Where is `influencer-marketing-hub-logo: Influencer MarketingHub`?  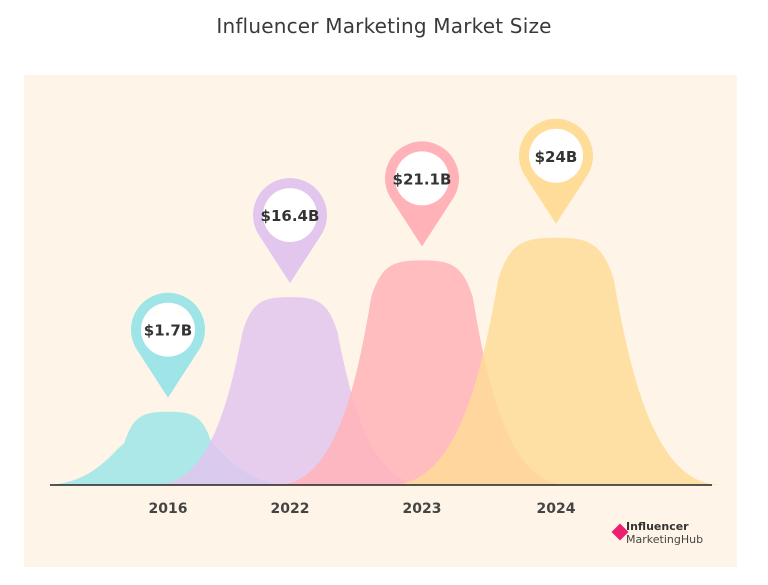
influencer-marketing-hub-logo: Influencer MarketingHub is located at coordinates (667, 535).